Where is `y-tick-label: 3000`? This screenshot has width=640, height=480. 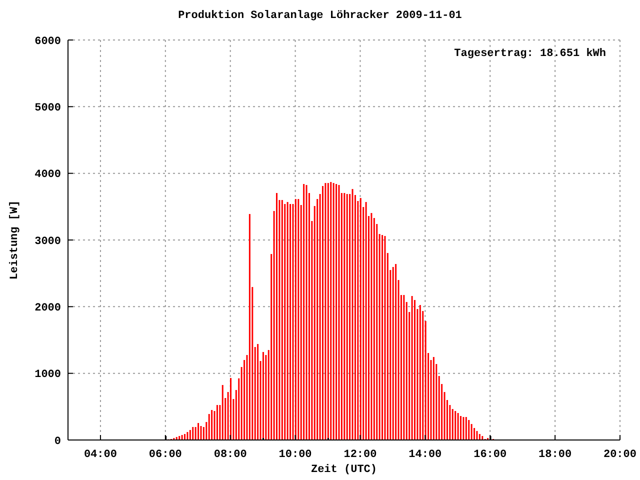 y-tick-label: 3000 is located at coordinates (47, 242).